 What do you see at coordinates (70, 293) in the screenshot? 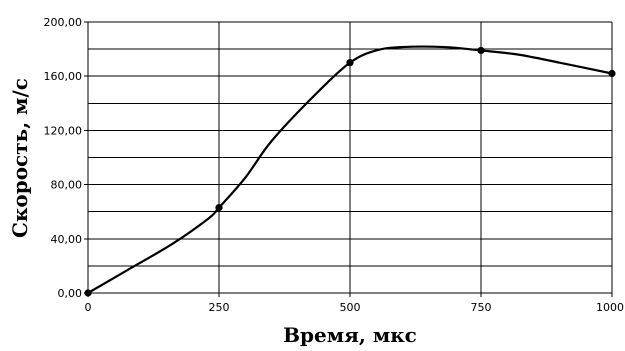
I see `y-tick-label: 0,00` at bounding box center [70, 293].